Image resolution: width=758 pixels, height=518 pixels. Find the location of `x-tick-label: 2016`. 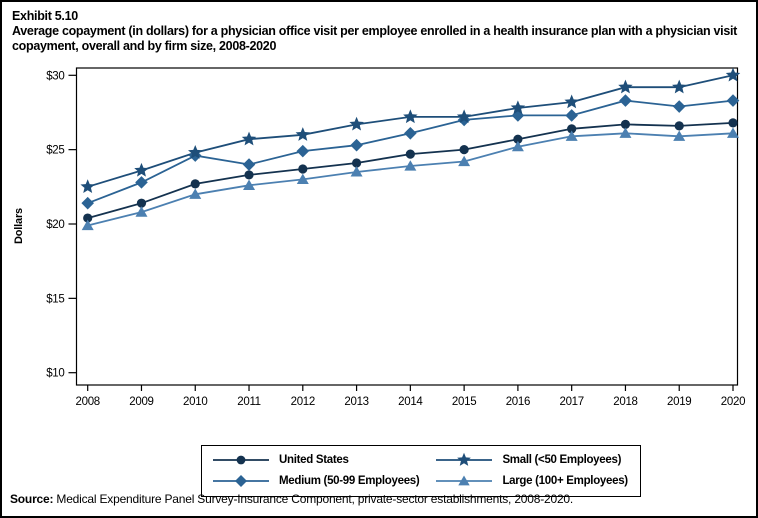

x-tick-label: 2016 is located at coordinates (518, 402).